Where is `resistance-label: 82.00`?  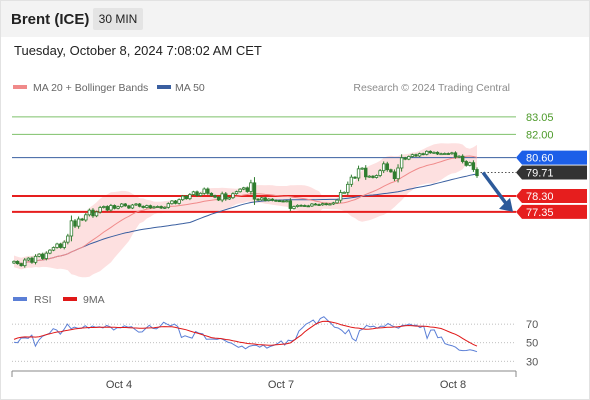
resistance-label: 82.00 is located at coordinates (540, 135).